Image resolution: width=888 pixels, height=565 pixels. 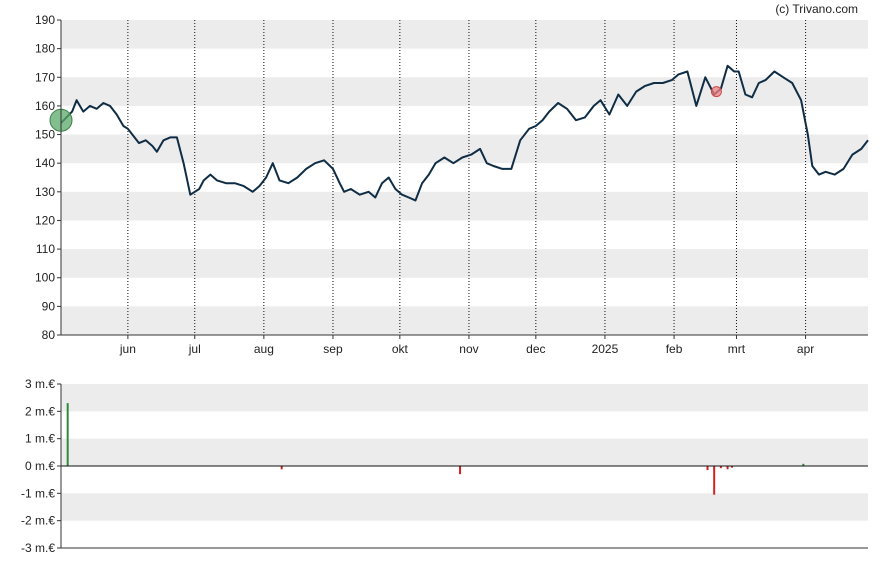 I want to click on x-tick-label: mrt, so click(x=737, y=349).